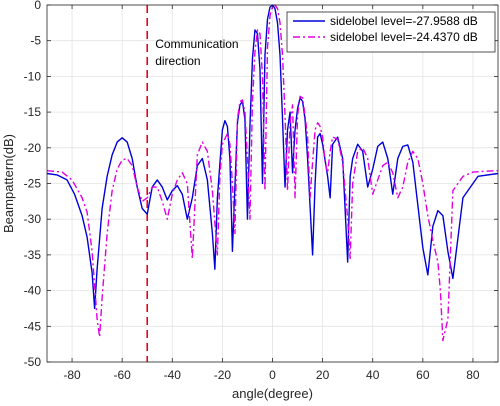 This screenshot has width=500, height=406. What do you see at coordinates (272, 393) in the screenshot?
I see `x-axis-label: angle(degree)` at bounding box center [272, 393].